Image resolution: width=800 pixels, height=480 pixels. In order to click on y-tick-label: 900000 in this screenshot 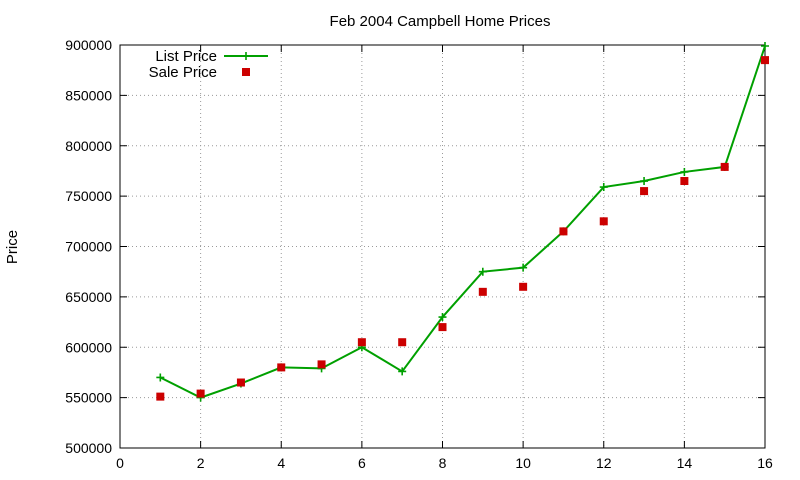, I will do `click(88, 45)`.